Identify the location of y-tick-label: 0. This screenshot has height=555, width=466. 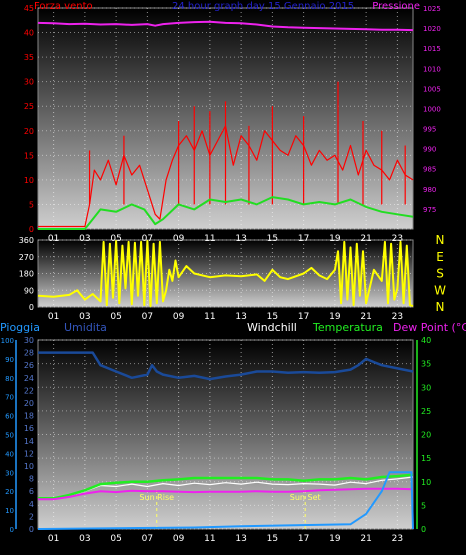
(31, 229).